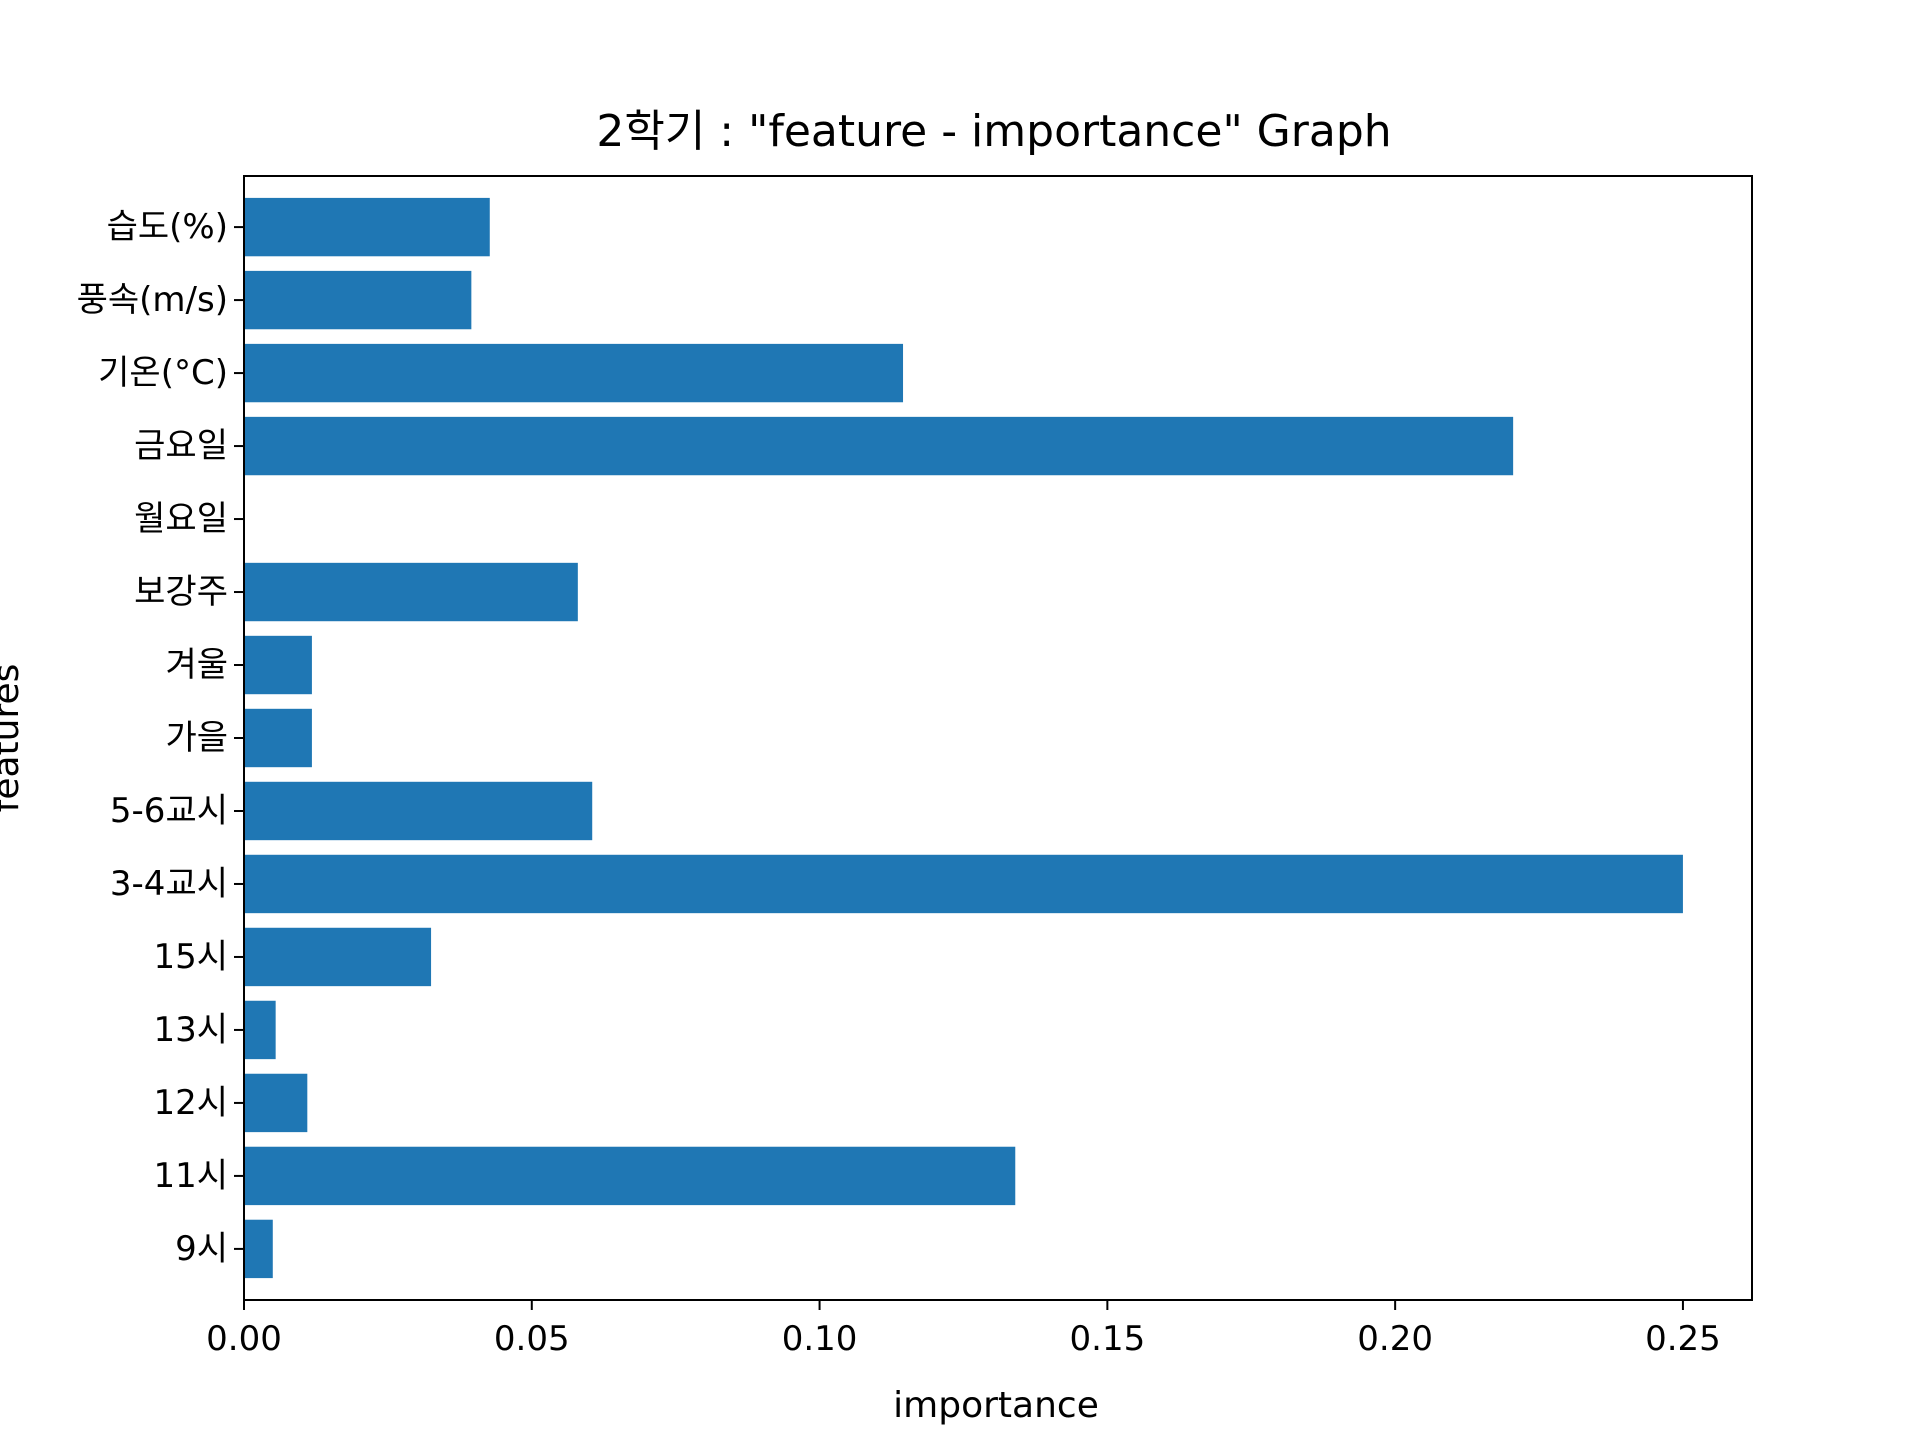 Image resolution: width=1920 pixels, height=1440 pixels. What do you see at coordinates (996, 1405) in the screenshot?
I see `x-axis-label: importance` at bounding box center [996, 1405].